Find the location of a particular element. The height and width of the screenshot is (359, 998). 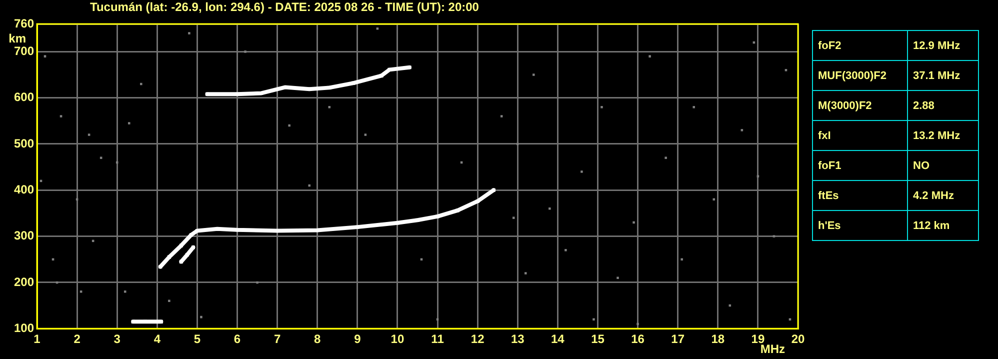

text: 13.2 MHz is located at coordinates (943, 135).